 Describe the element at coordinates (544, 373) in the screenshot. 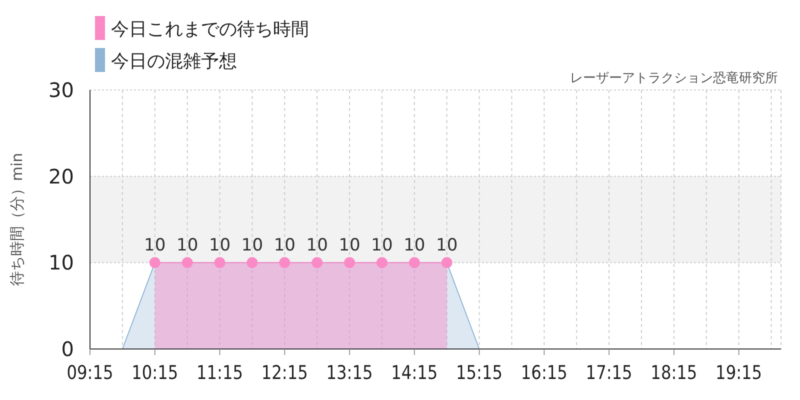

I see `x-tick-label: 16:15` at that location.